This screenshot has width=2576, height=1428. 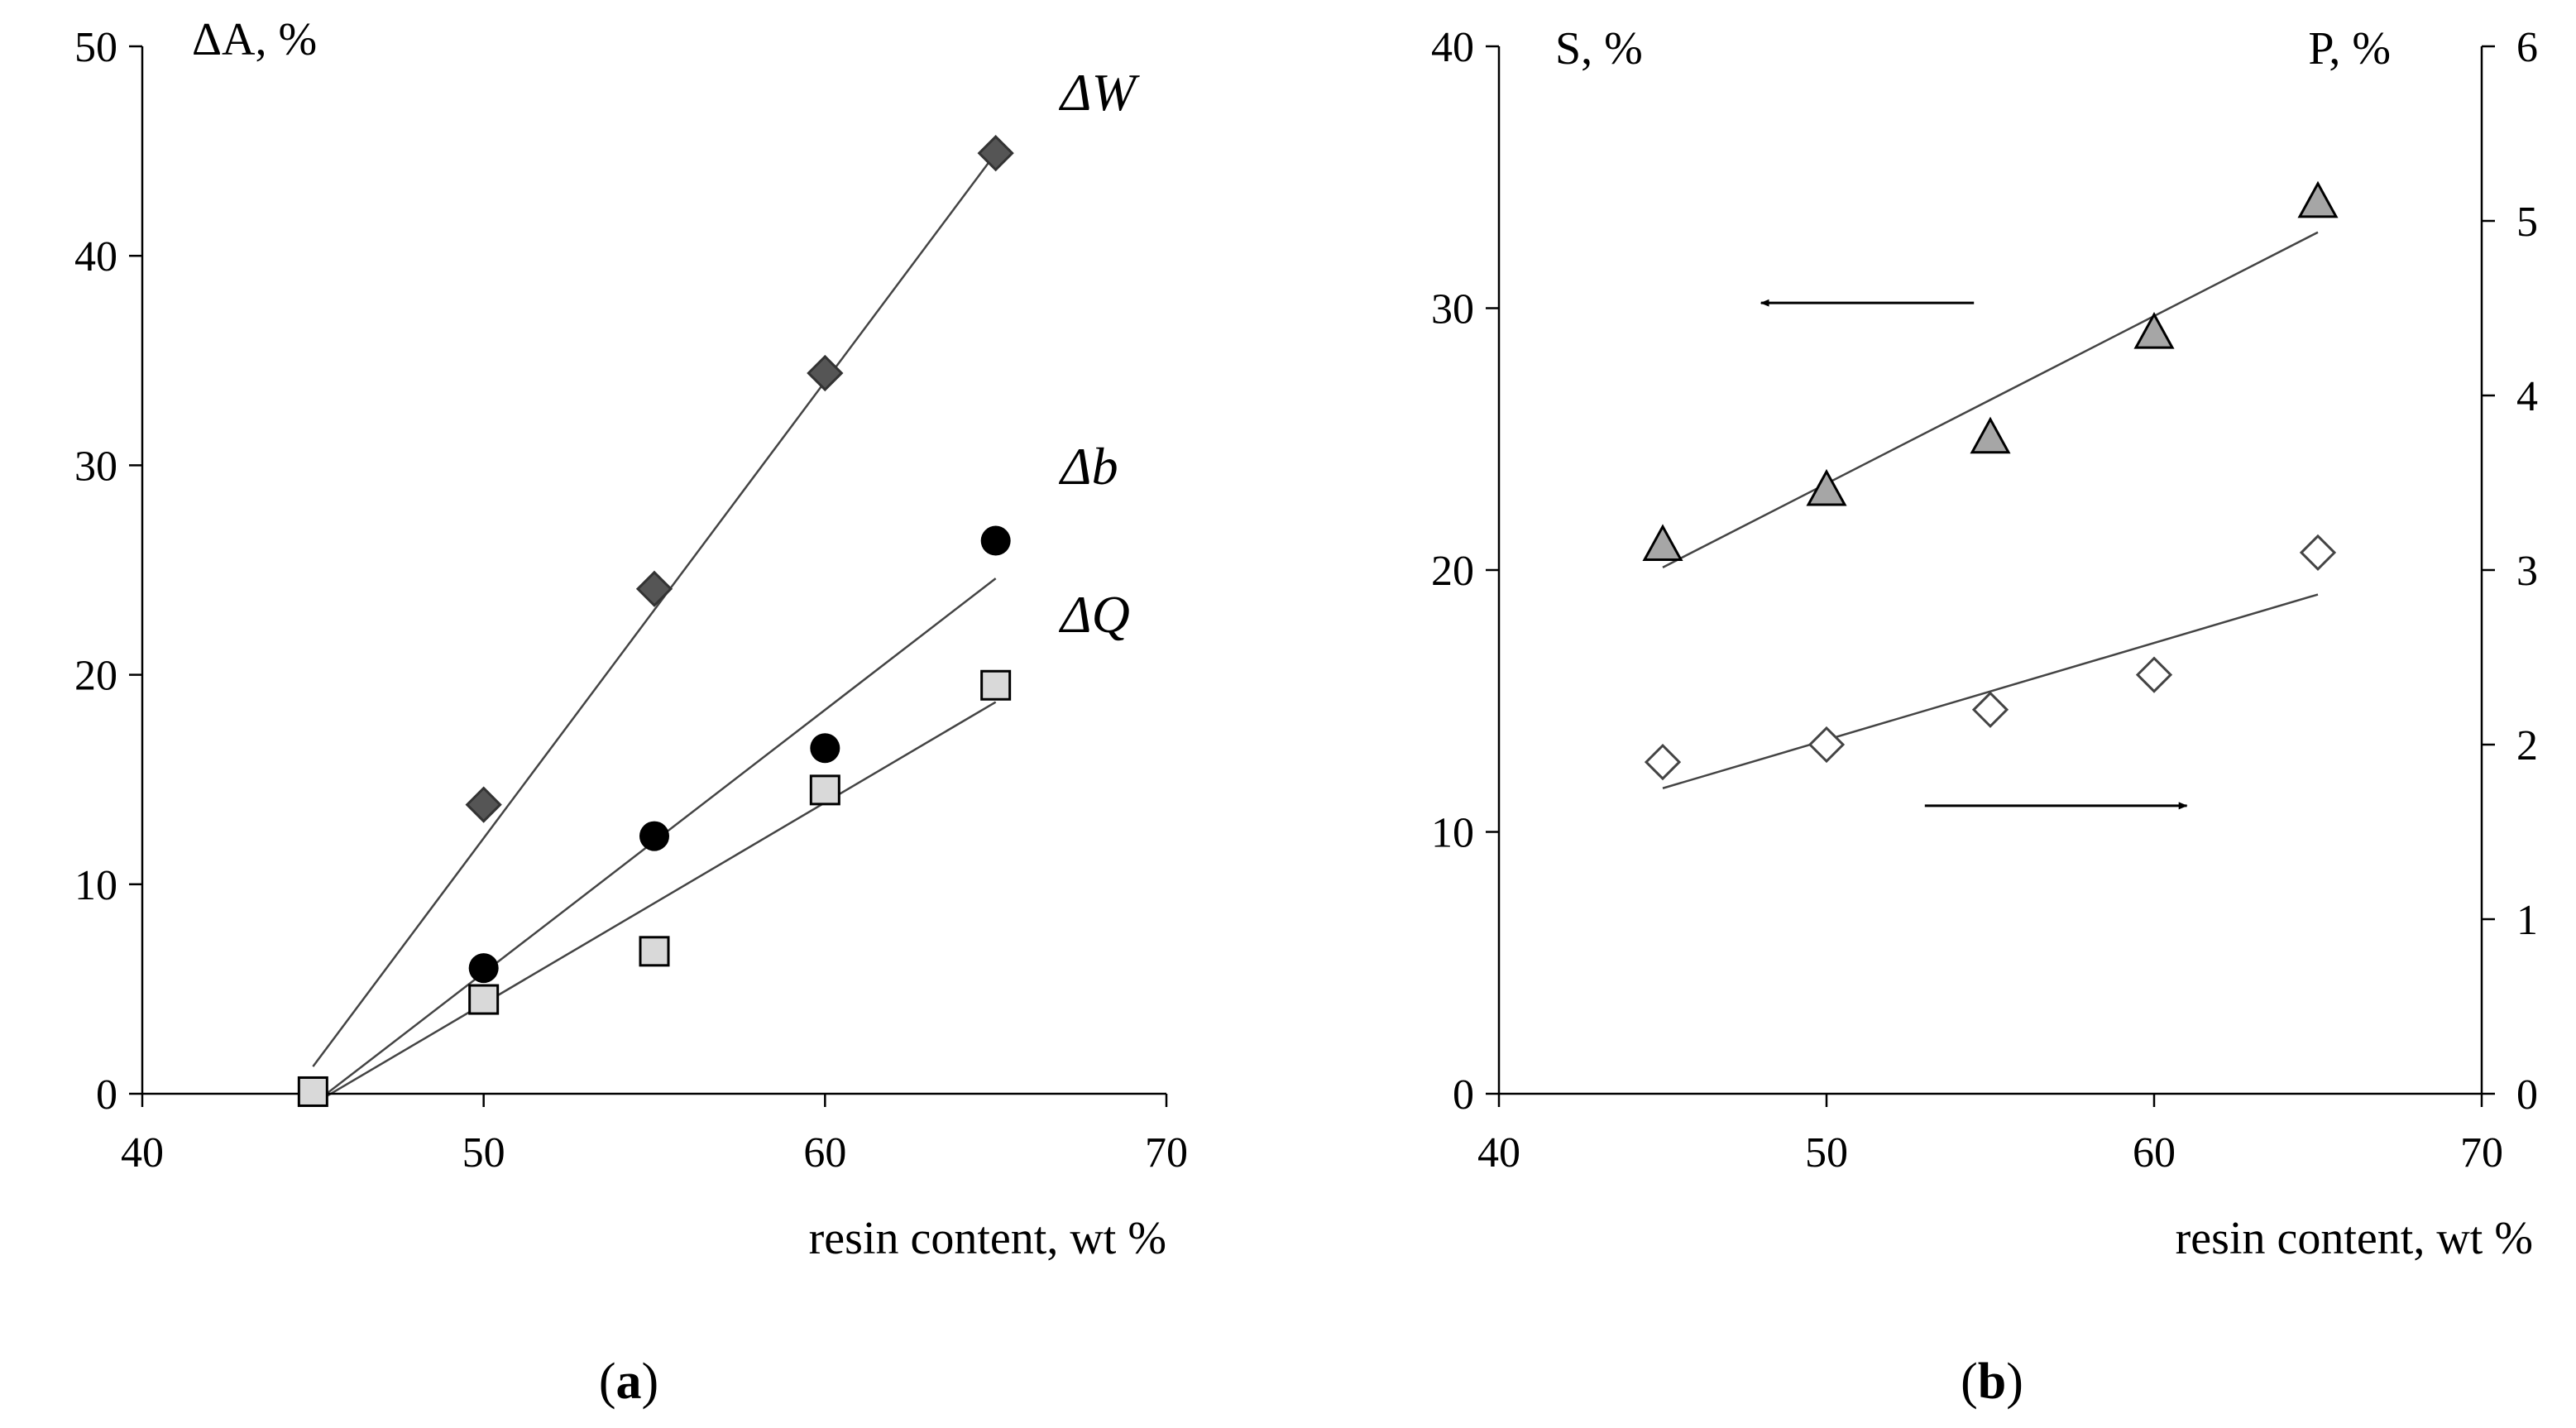 I want to click on y2-tick-label-b: 5, so click(x=2527, y=222).